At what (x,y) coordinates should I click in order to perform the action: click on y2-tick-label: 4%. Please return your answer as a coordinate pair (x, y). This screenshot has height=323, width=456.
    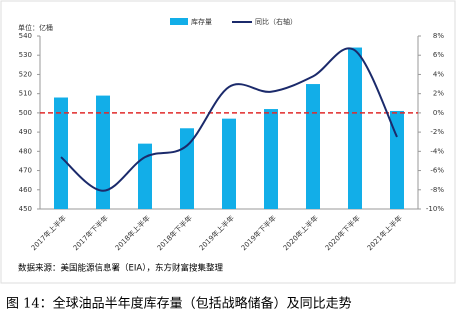
    Looking at the image, I should click on (438, 74).